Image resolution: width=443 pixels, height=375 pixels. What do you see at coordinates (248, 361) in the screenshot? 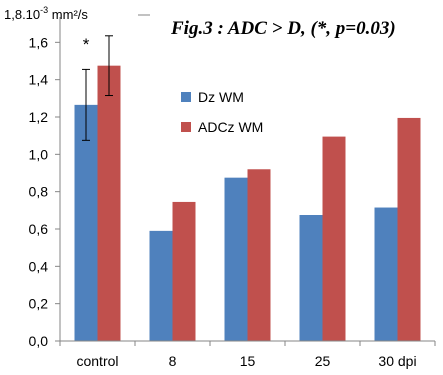
I see `x-tick-label: 15` at bounding box center [248, 361].